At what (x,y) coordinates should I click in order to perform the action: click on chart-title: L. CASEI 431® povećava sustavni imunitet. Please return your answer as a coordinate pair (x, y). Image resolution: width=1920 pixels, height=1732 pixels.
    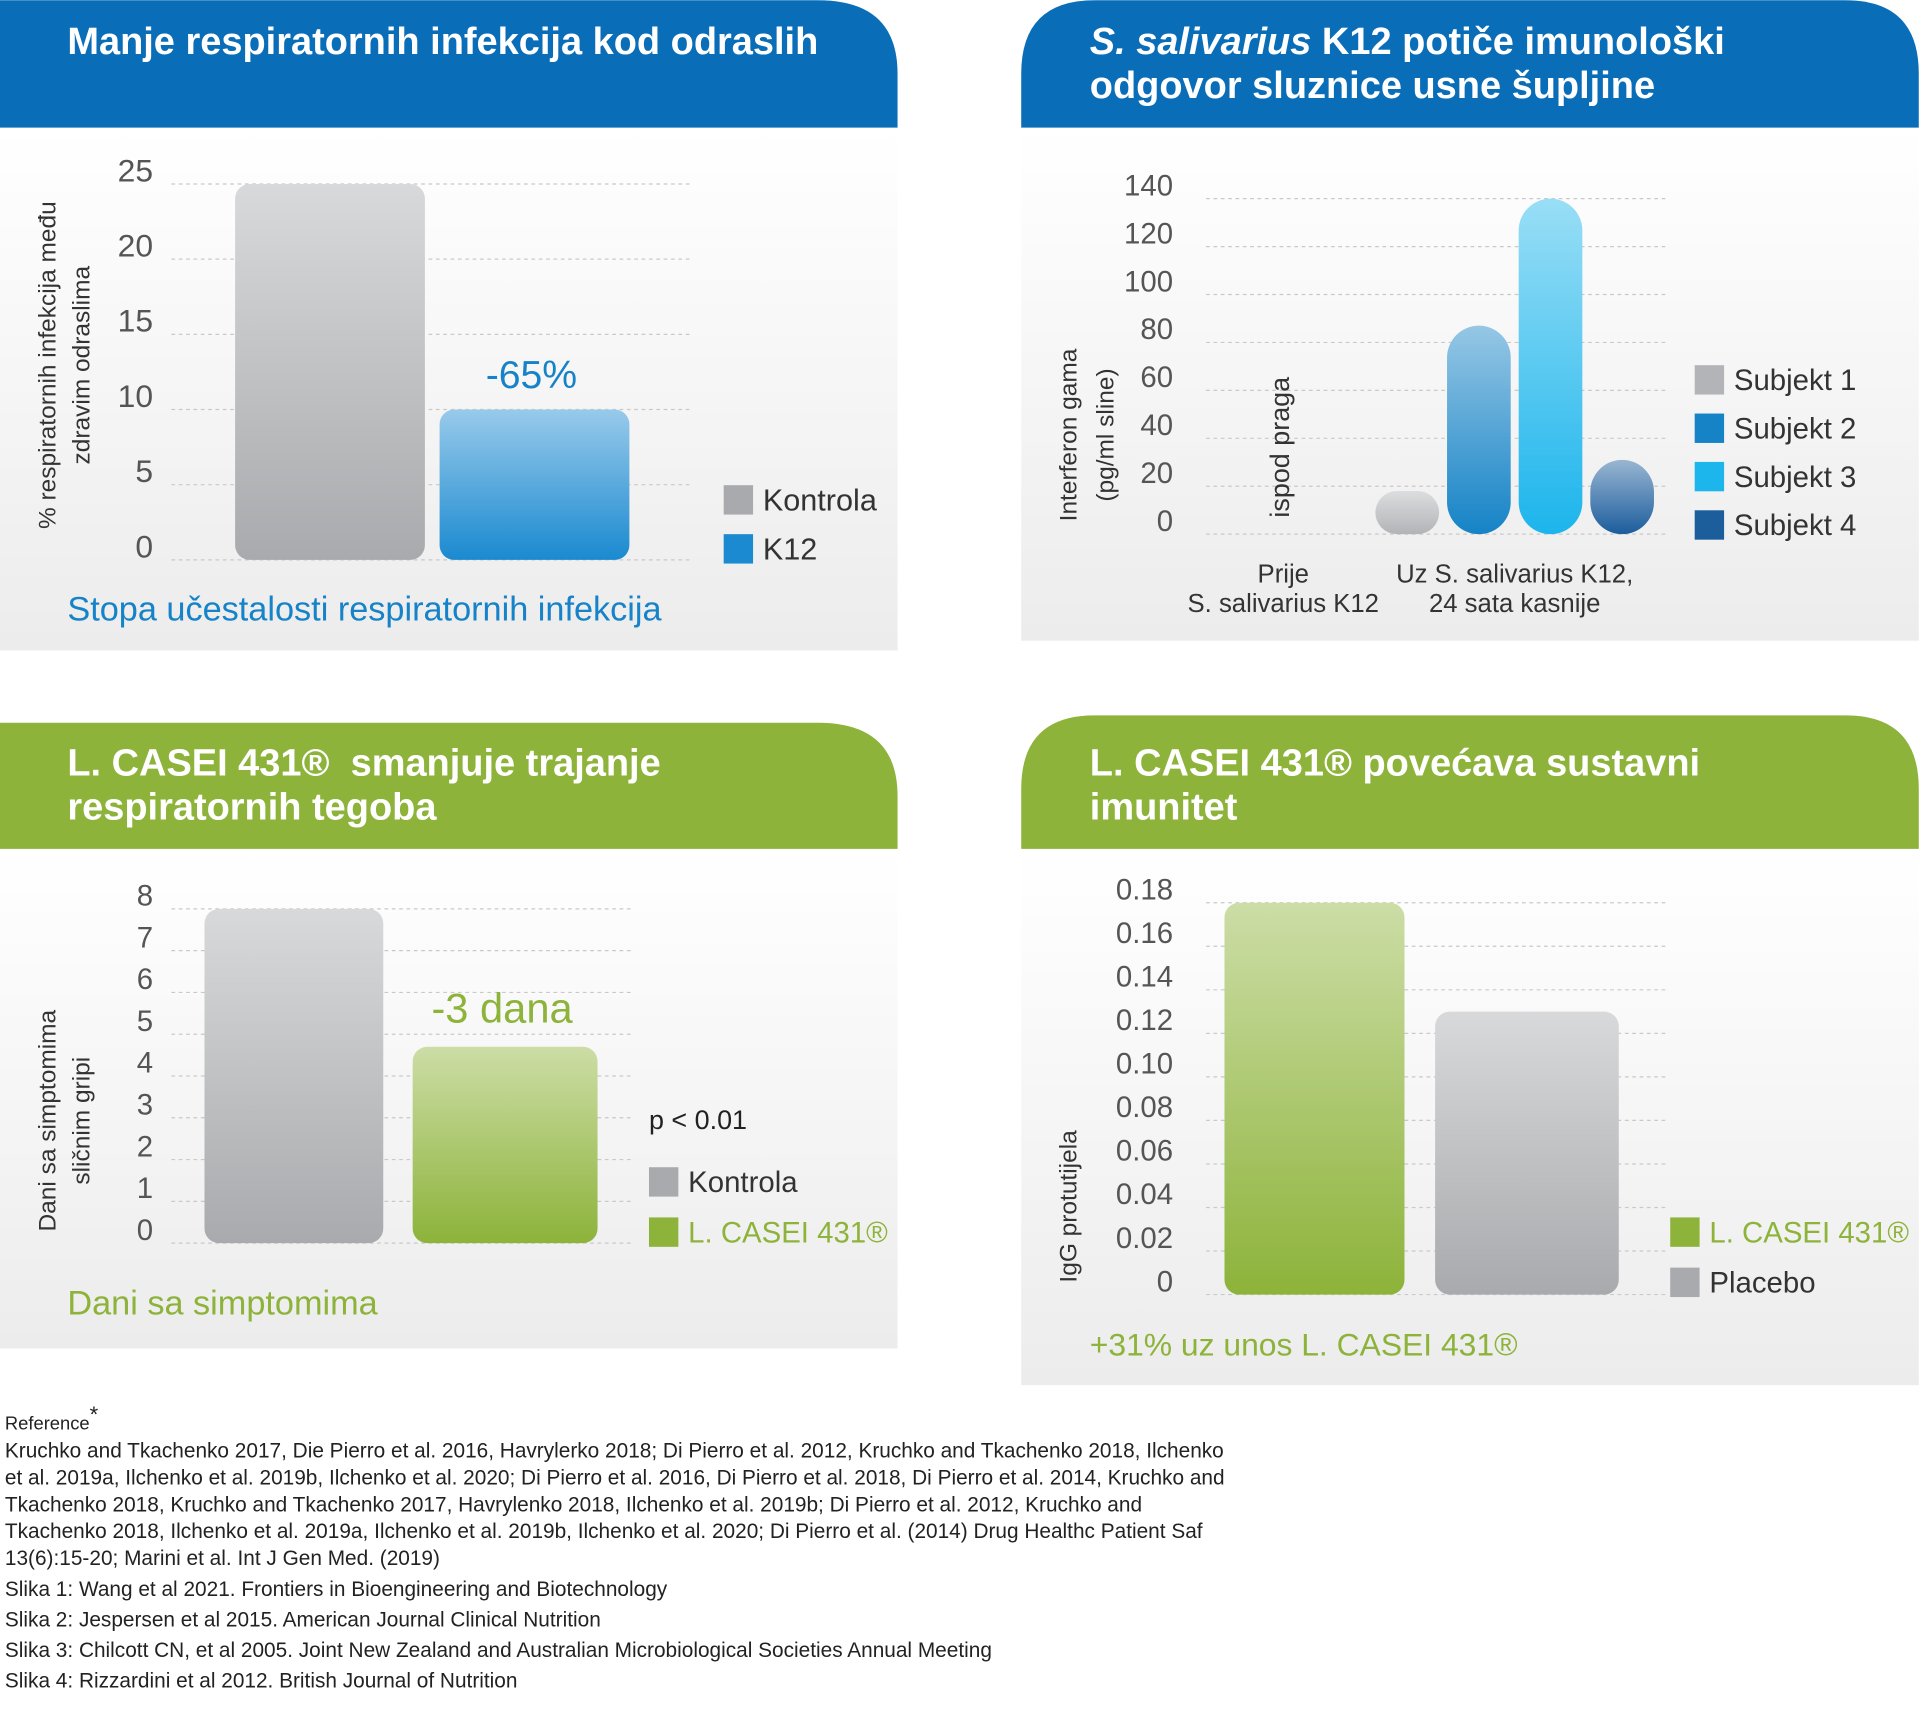
    Looking at the image, I should click on (1395, 785).